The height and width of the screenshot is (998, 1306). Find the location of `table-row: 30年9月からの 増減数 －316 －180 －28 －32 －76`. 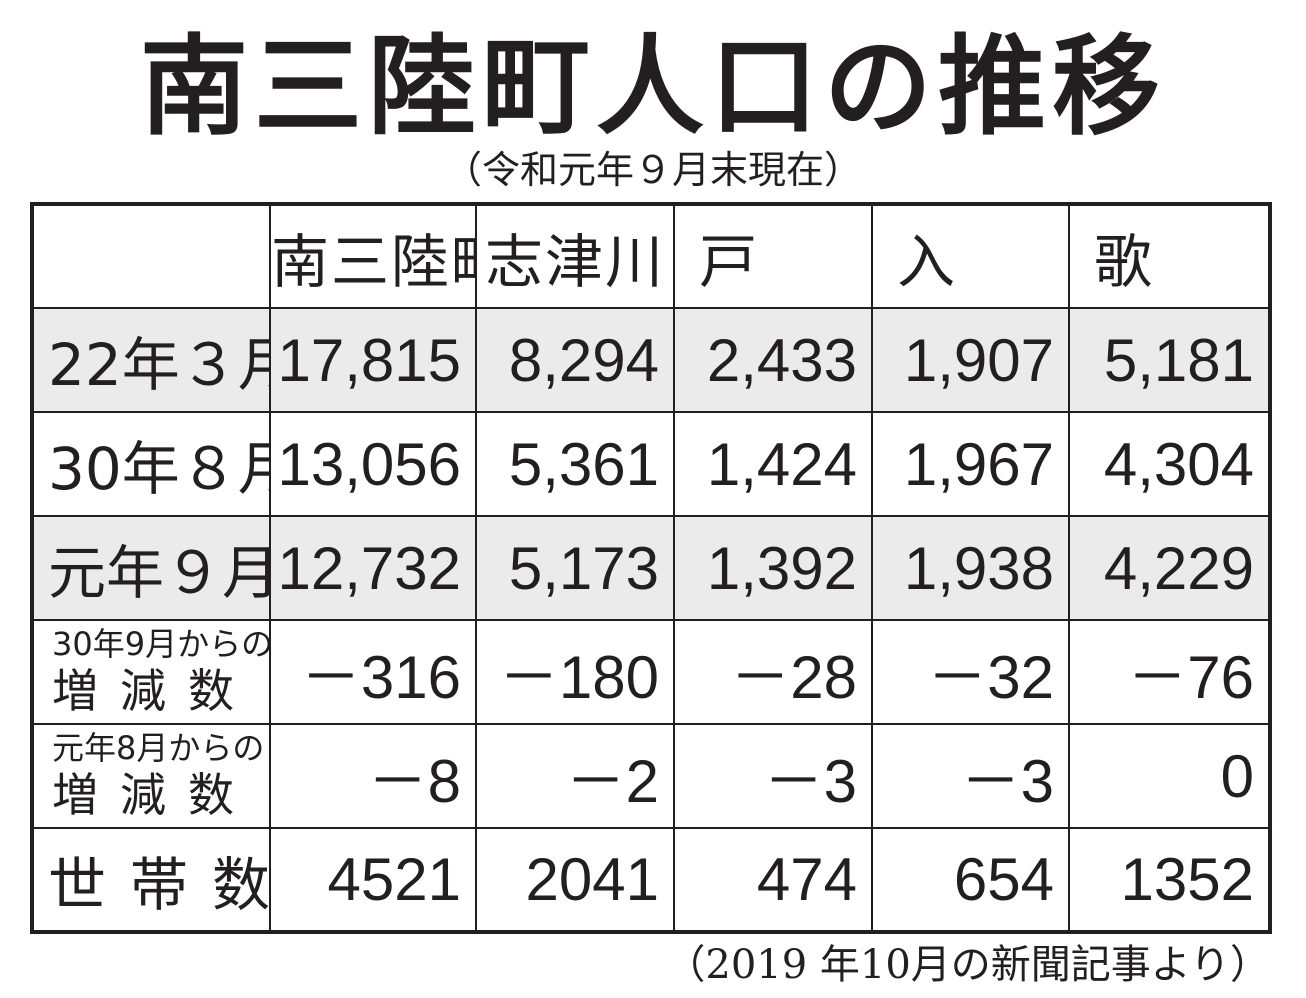

table-row: 30年9月からの 増減数 －316 －180 －28 －32 －76 is located at coordinates (651, 672).